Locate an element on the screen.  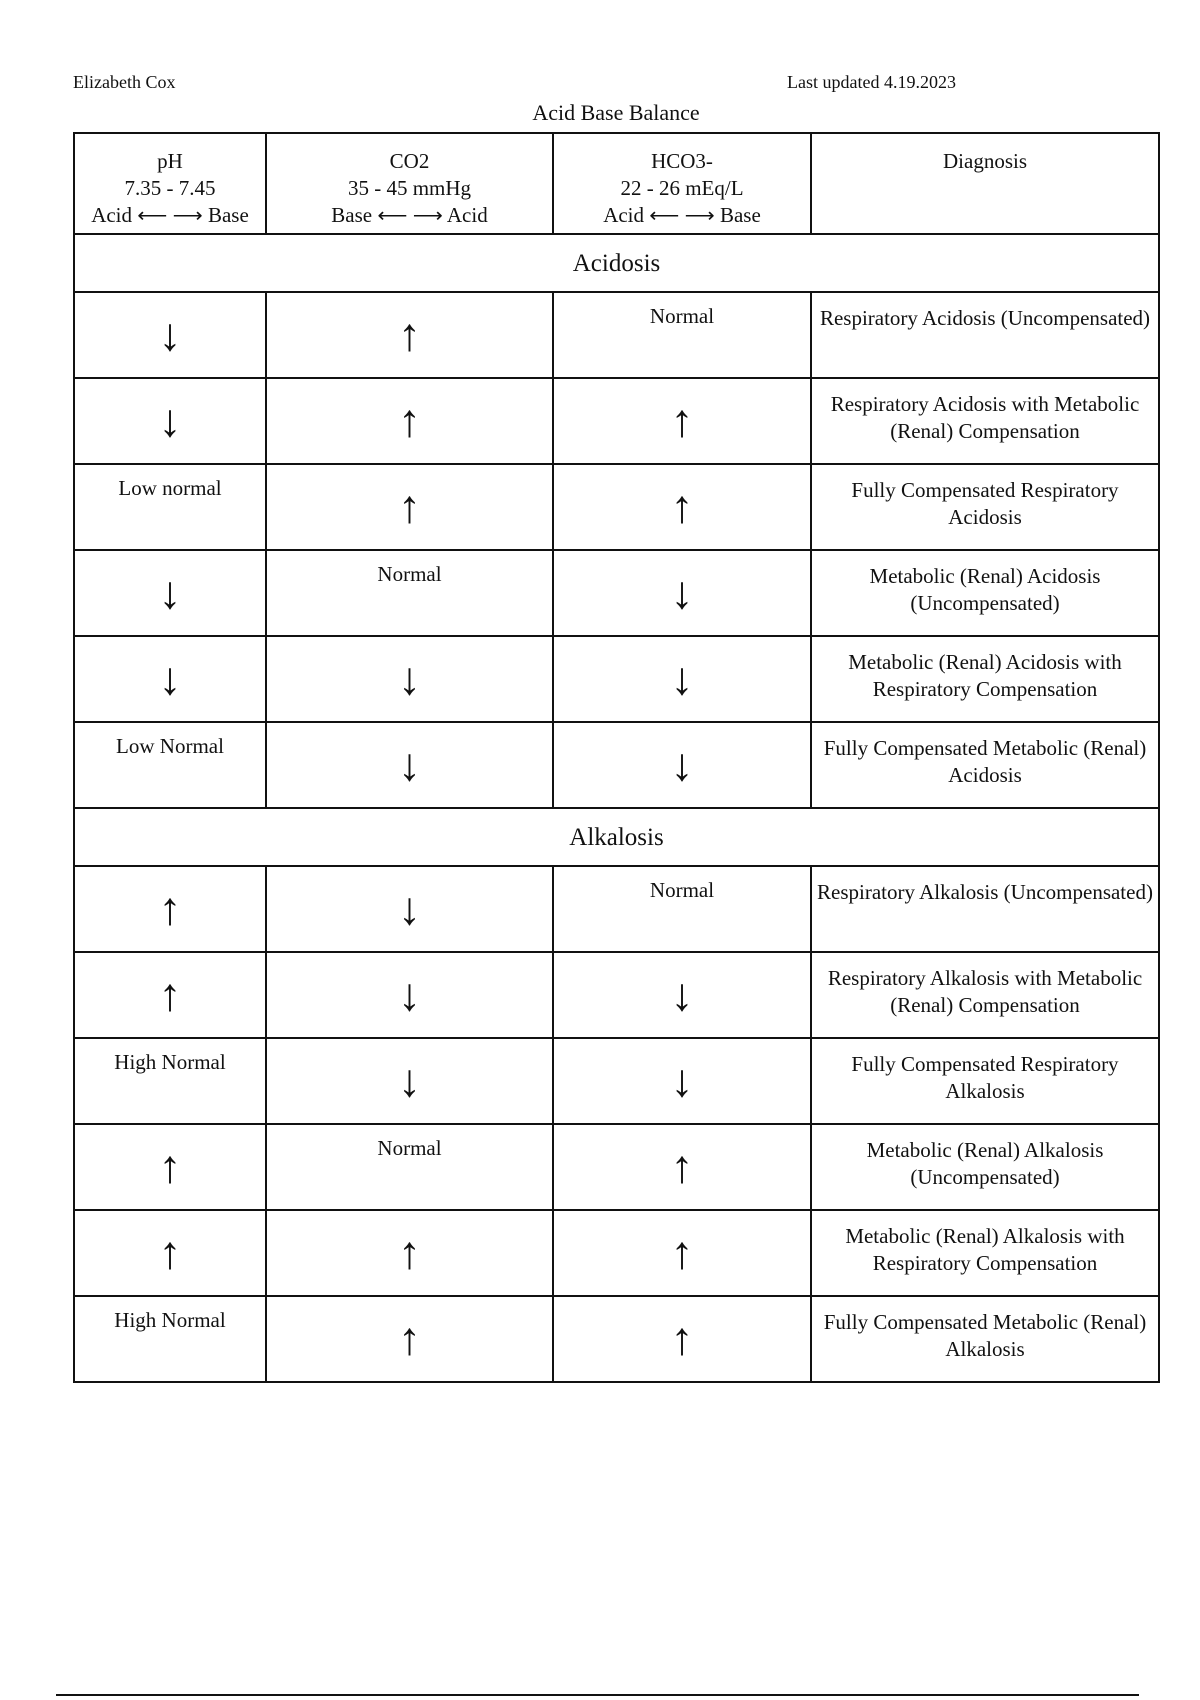
column-header-hco3: HCO3- 22 - 26 mEq/L Acid ⟵ ⟶ Base is located at coordinates (682, 183).